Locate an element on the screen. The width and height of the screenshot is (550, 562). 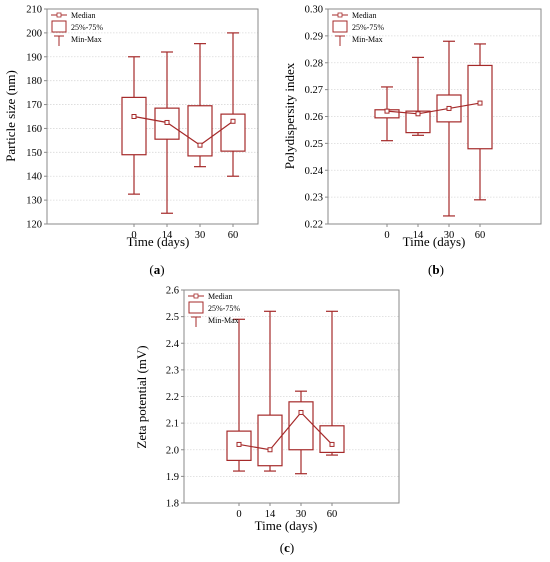
y-tick-label: 180 is located at coordinates (34, 81).